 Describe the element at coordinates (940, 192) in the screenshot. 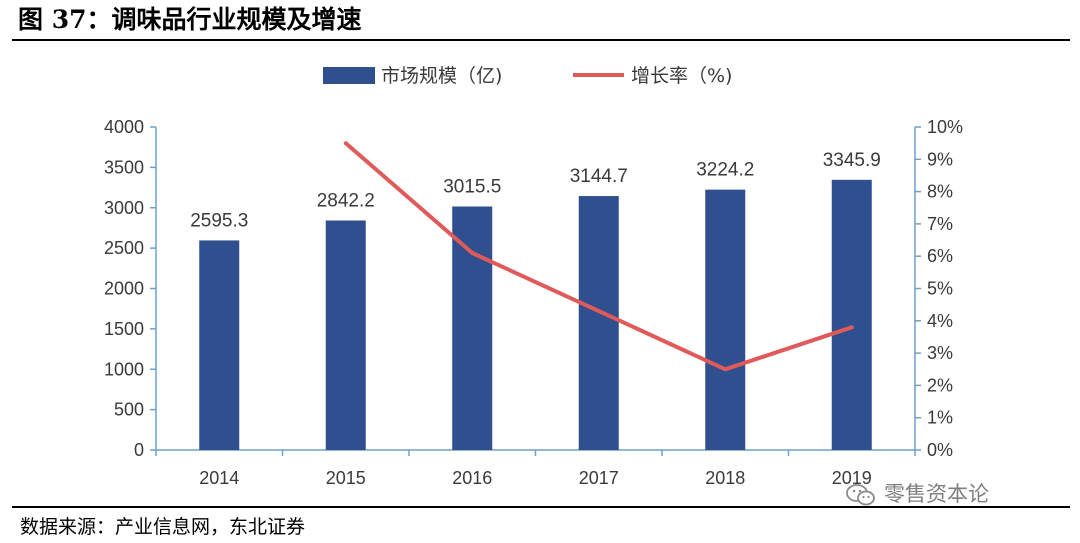

I see `right-tick-label: 8%` at that location.